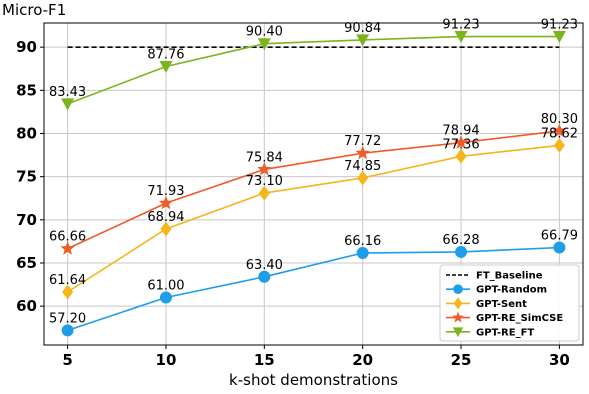  What do you see at coordinates (26, 220) in the screenshot?
I see `y-tick-label: 70` at bounding box center [26, 220].